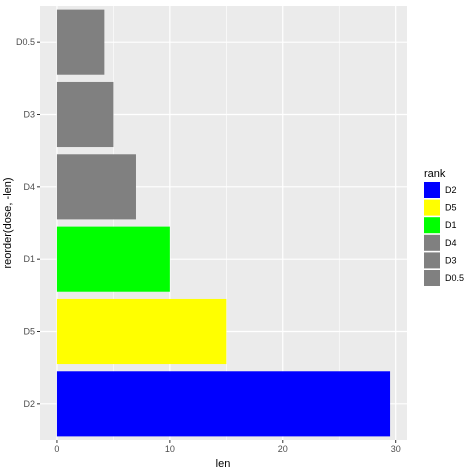 This screenshot has height=474, width=474. Describe the element at coordinates (223, 404) in the screenshot. I see `bar-D2` at that location.